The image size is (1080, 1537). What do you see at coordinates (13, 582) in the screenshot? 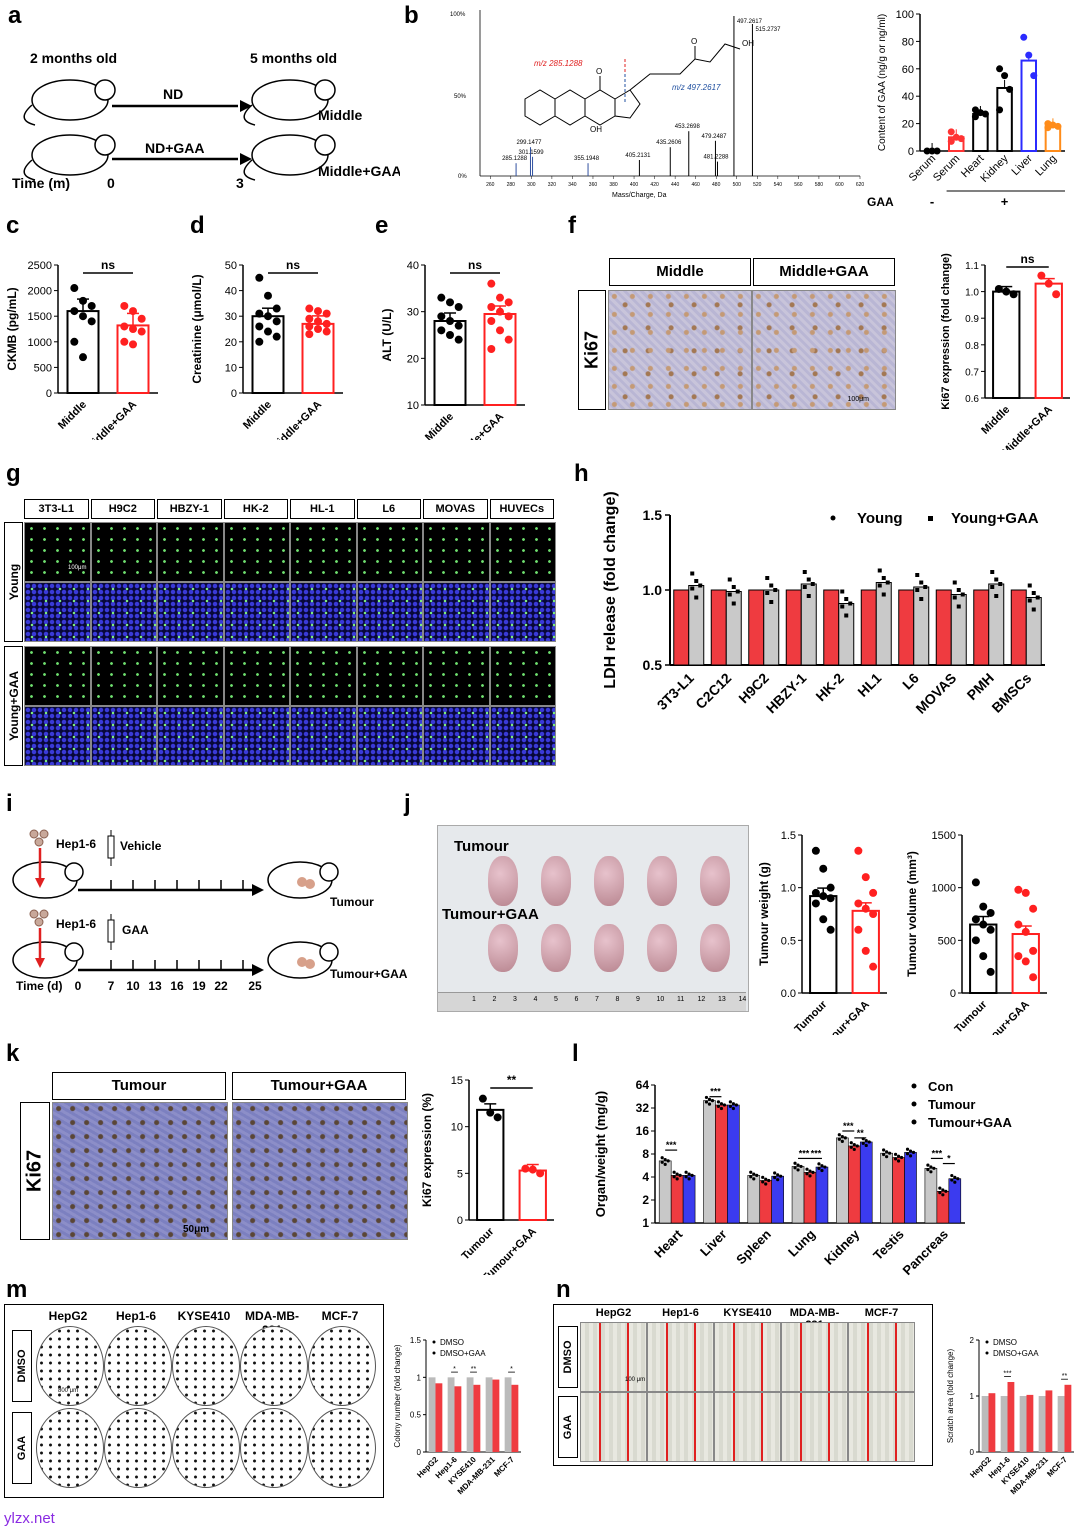
I see `row-label-0: Young` at bounding box center [13, 582].